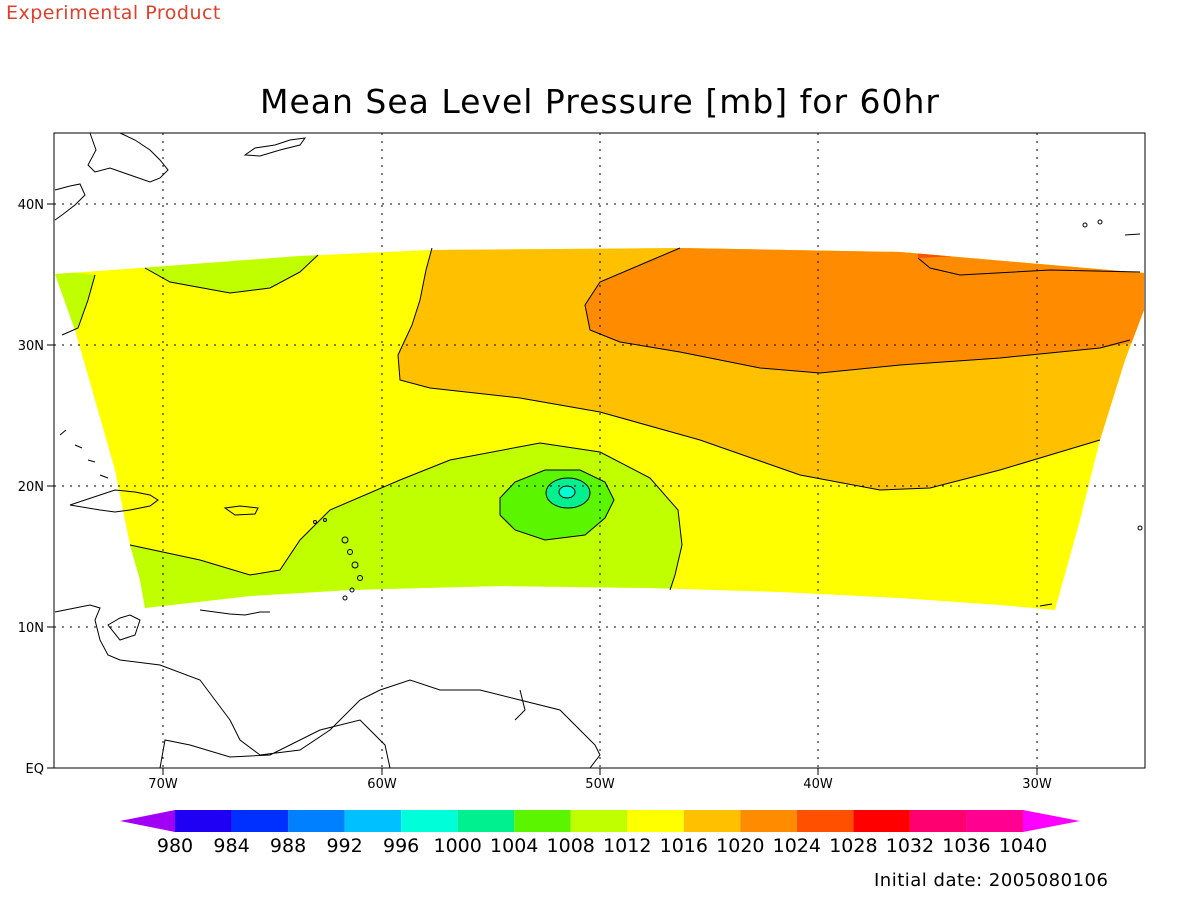 The image size is (1200, 900). What do you see at coordinates (35, 769) in the screenshot?
I see `lat-label: EQ` at bounding box center [35, 769].